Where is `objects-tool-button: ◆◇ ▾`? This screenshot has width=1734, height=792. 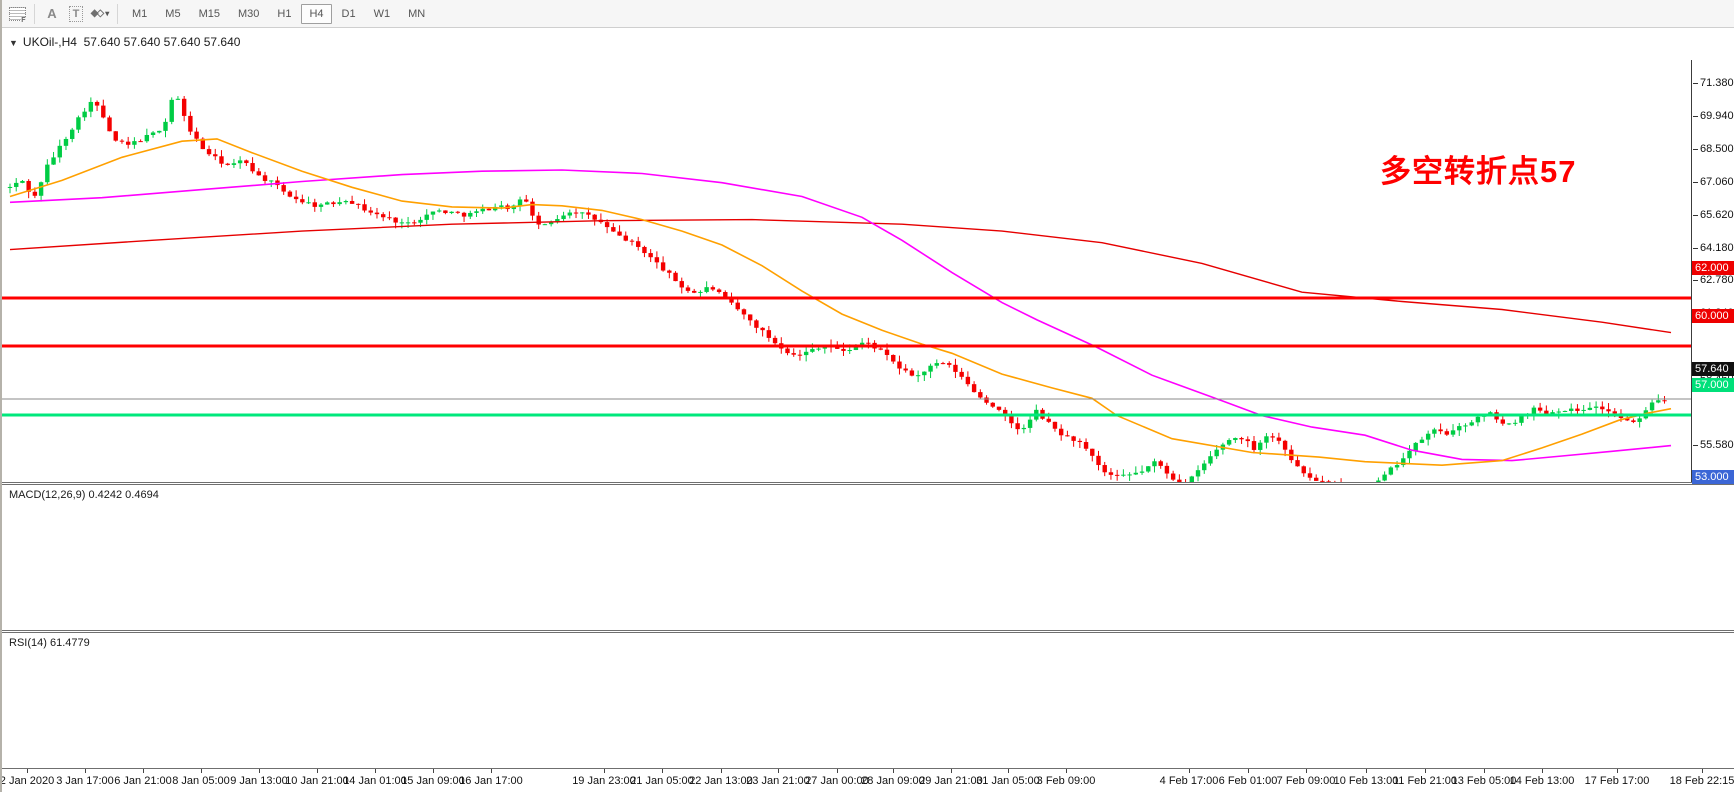
objects-tool-button: ◆◇ ▾ is located at coordinates (100, 14).